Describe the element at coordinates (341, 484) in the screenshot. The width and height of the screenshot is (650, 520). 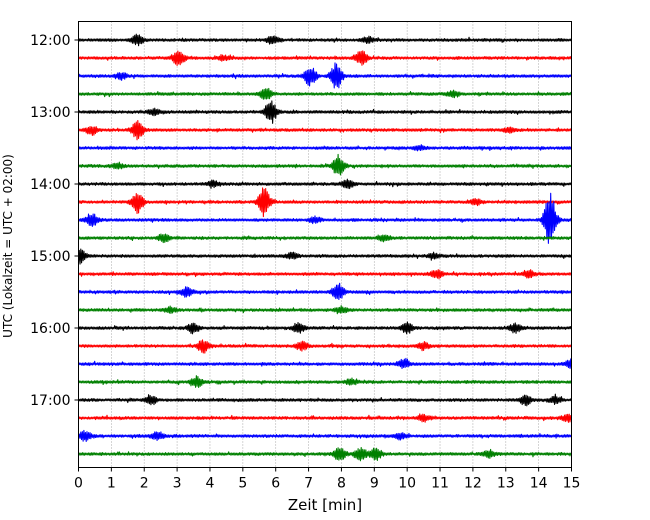
I see `x-tick-label: 8` at that location.